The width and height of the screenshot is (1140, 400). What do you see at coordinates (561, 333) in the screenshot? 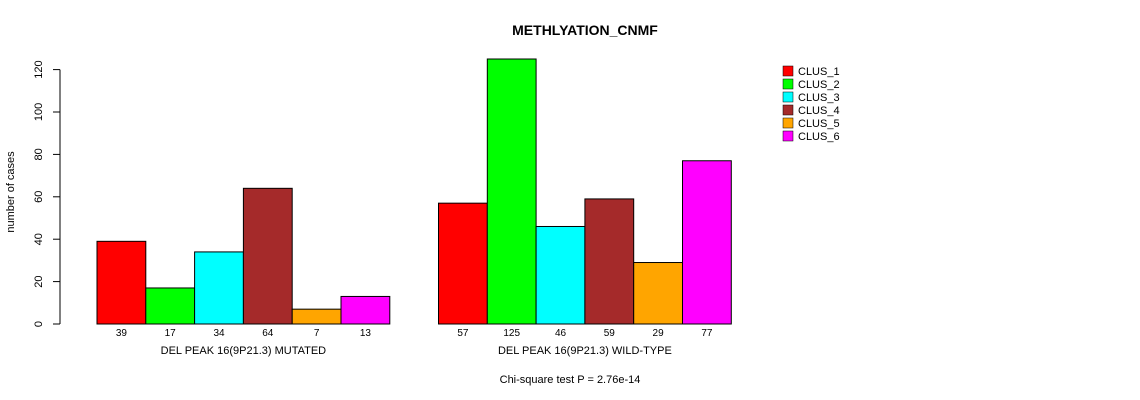
I see `bar-value-label: 46` at bounding box center [561, 333].